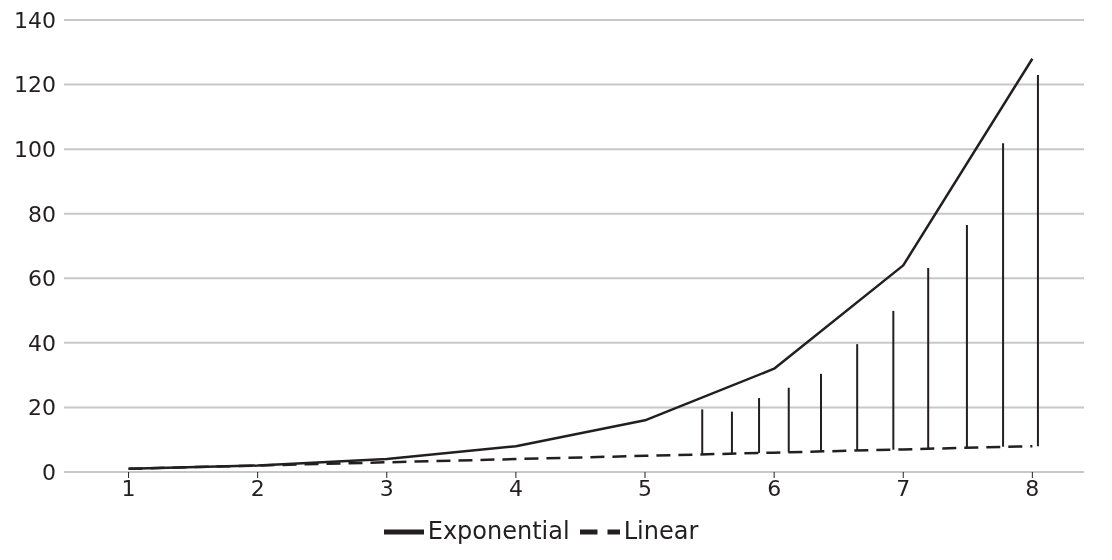 This screenshot has height=560, width=1112. What do you see at coordinates (42, 343) in the screenshot?
I see `y-tick-label: 40` at bounding box center [42, 343].